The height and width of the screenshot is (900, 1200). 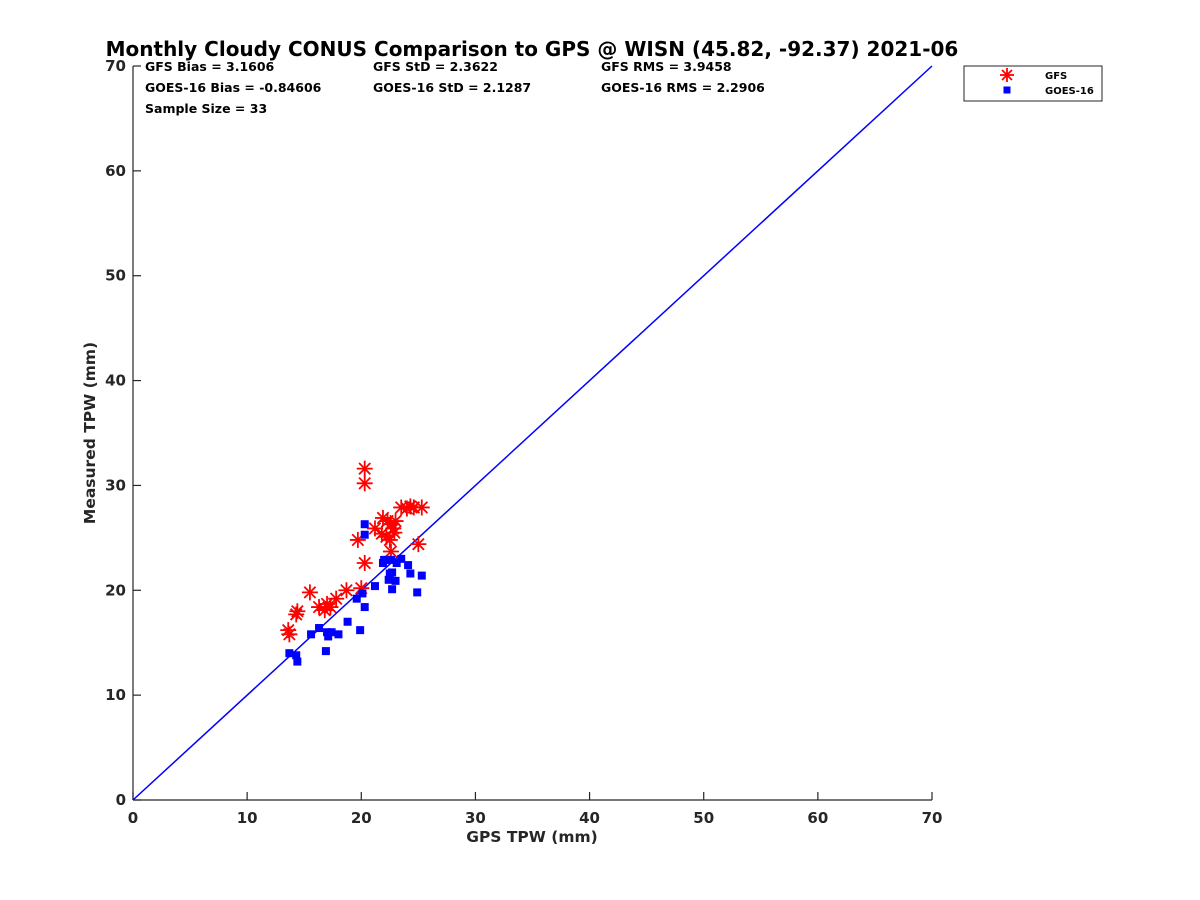 I want to click on y-tick-label: 70, so click(x=115, y=66).